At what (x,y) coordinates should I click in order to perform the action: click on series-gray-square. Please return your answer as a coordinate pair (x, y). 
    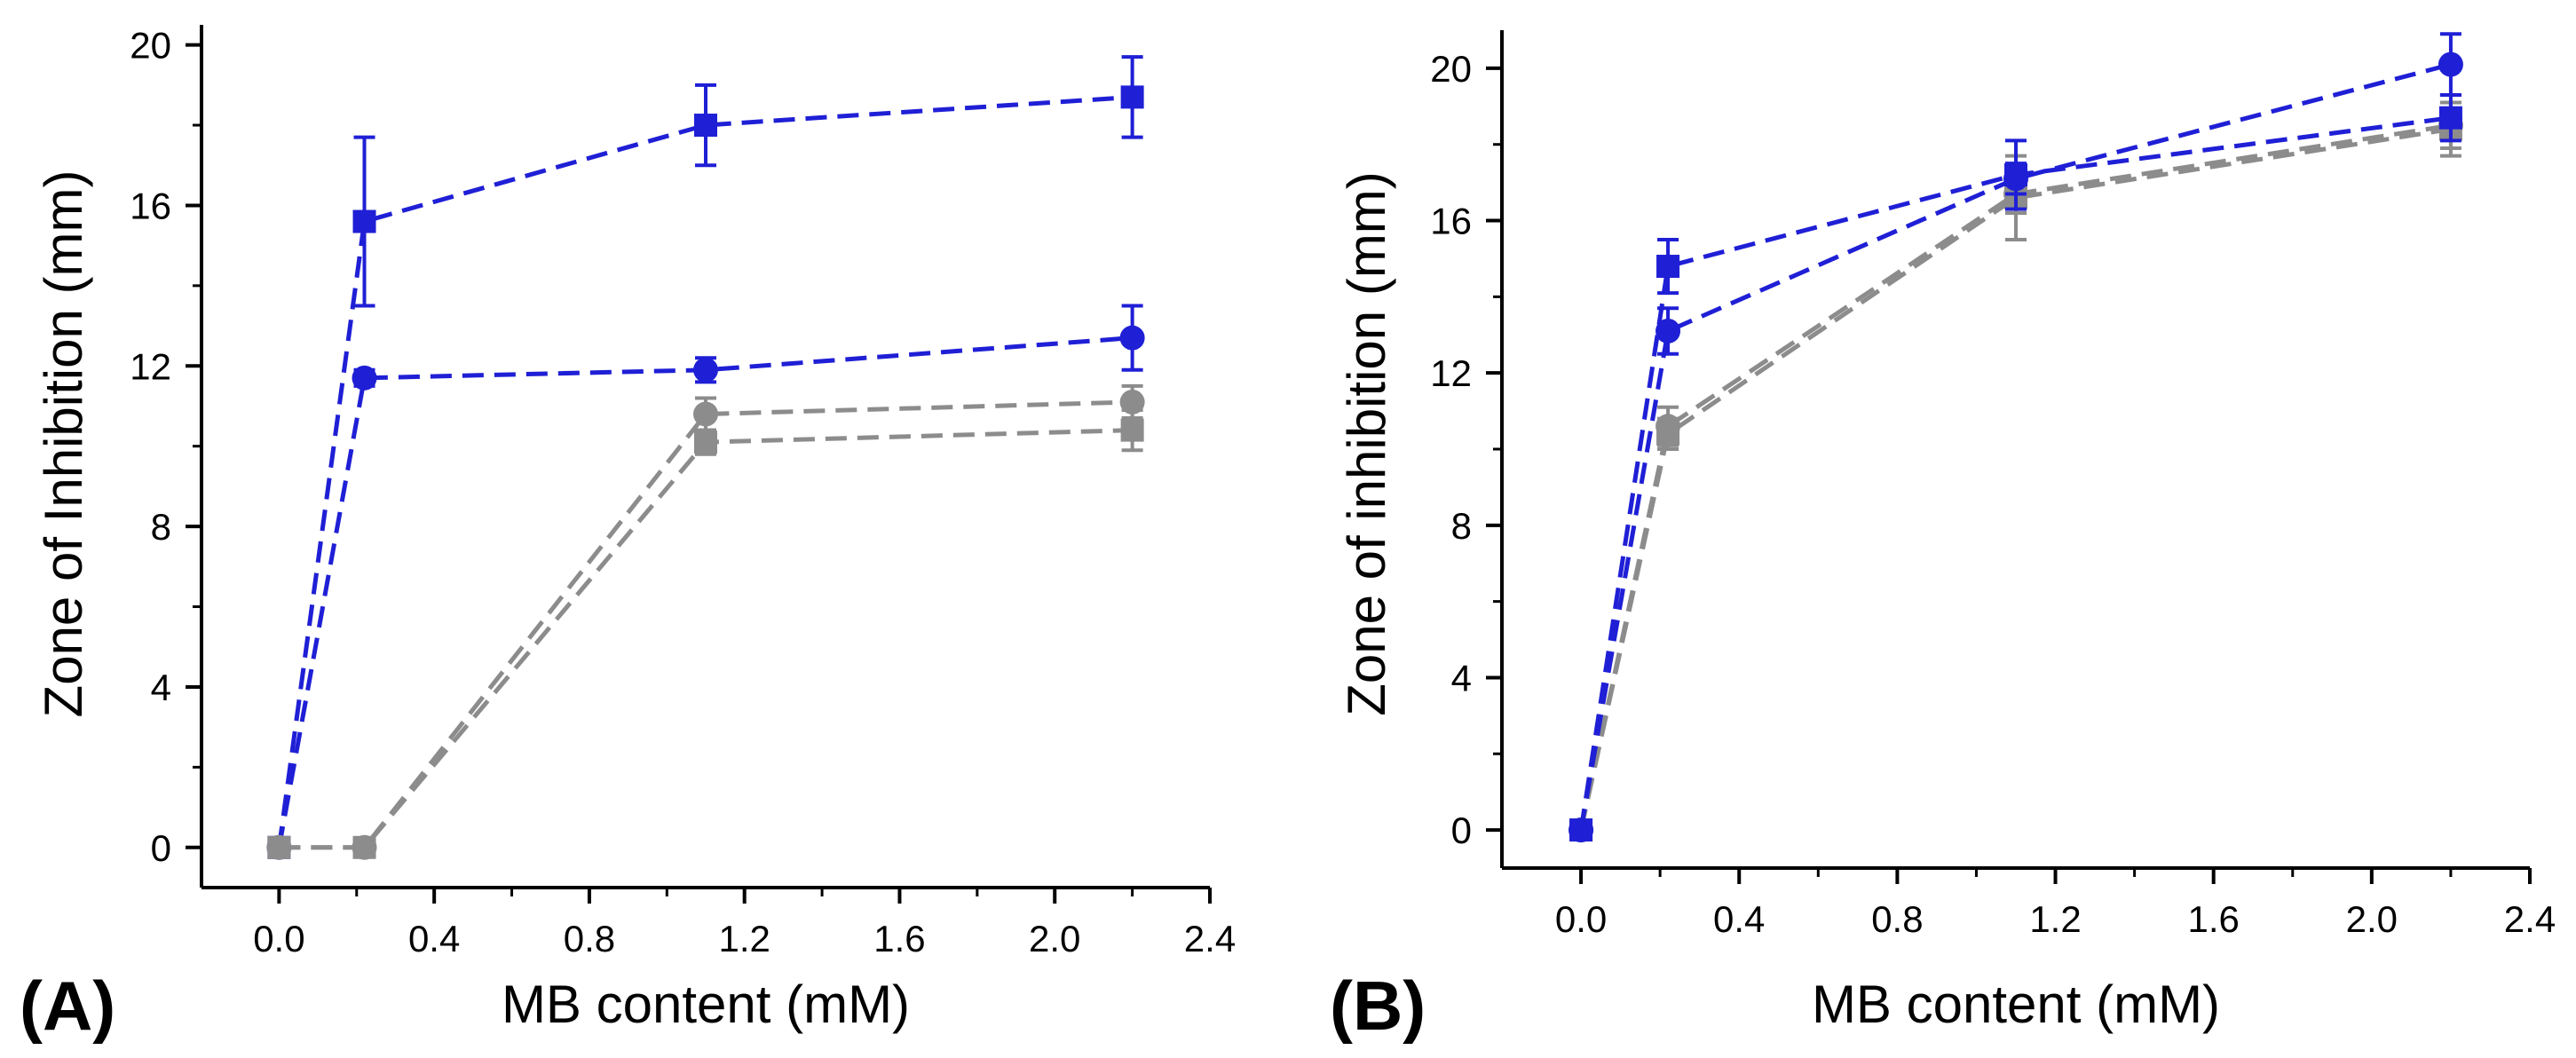
    Looking at the image, I should click on (705, 633).